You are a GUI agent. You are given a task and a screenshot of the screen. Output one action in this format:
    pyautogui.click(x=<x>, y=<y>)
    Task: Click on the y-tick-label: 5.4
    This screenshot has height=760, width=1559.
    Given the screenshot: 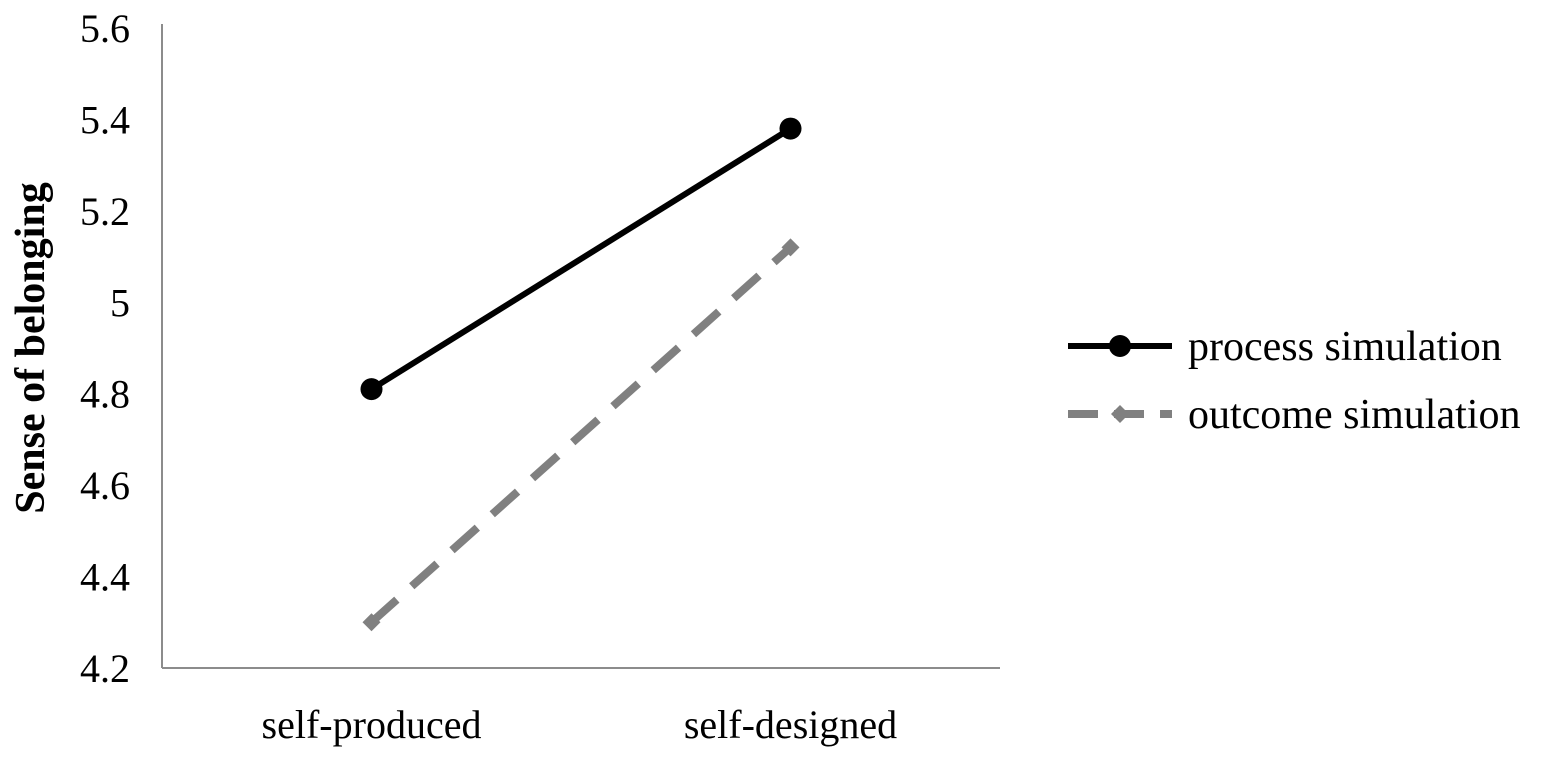 What is the action you would take?
    pyautogui.click(x=105, y=119)
    